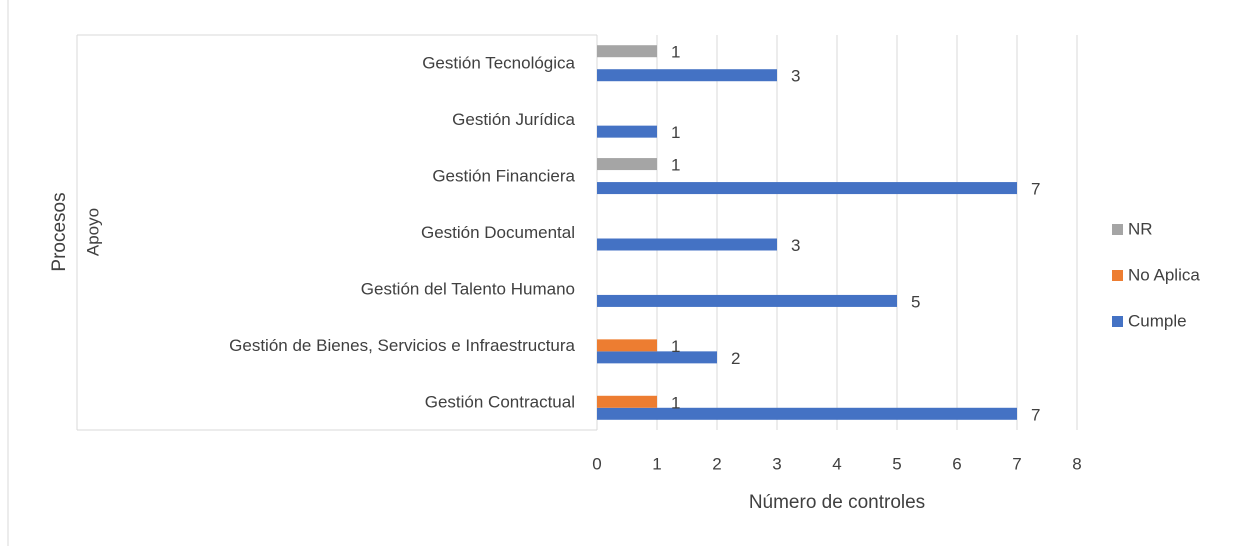 The height and width of the screenshot is (551, 1258). I want to click on y-tick-label: Gestión Financiera, so click(503, 176).